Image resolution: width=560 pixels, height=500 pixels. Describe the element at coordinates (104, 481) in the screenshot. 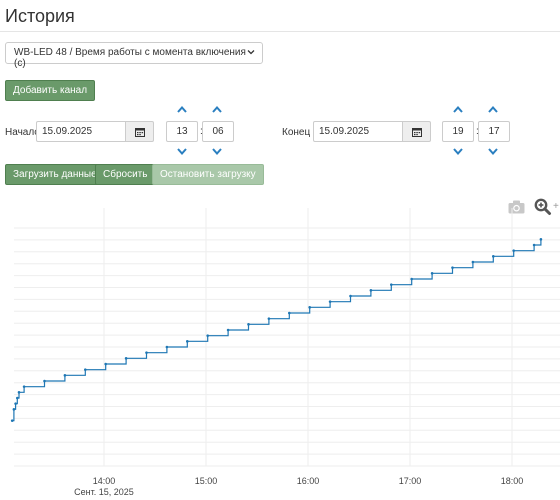

I see `x-tick-label: 14:00` at that location.